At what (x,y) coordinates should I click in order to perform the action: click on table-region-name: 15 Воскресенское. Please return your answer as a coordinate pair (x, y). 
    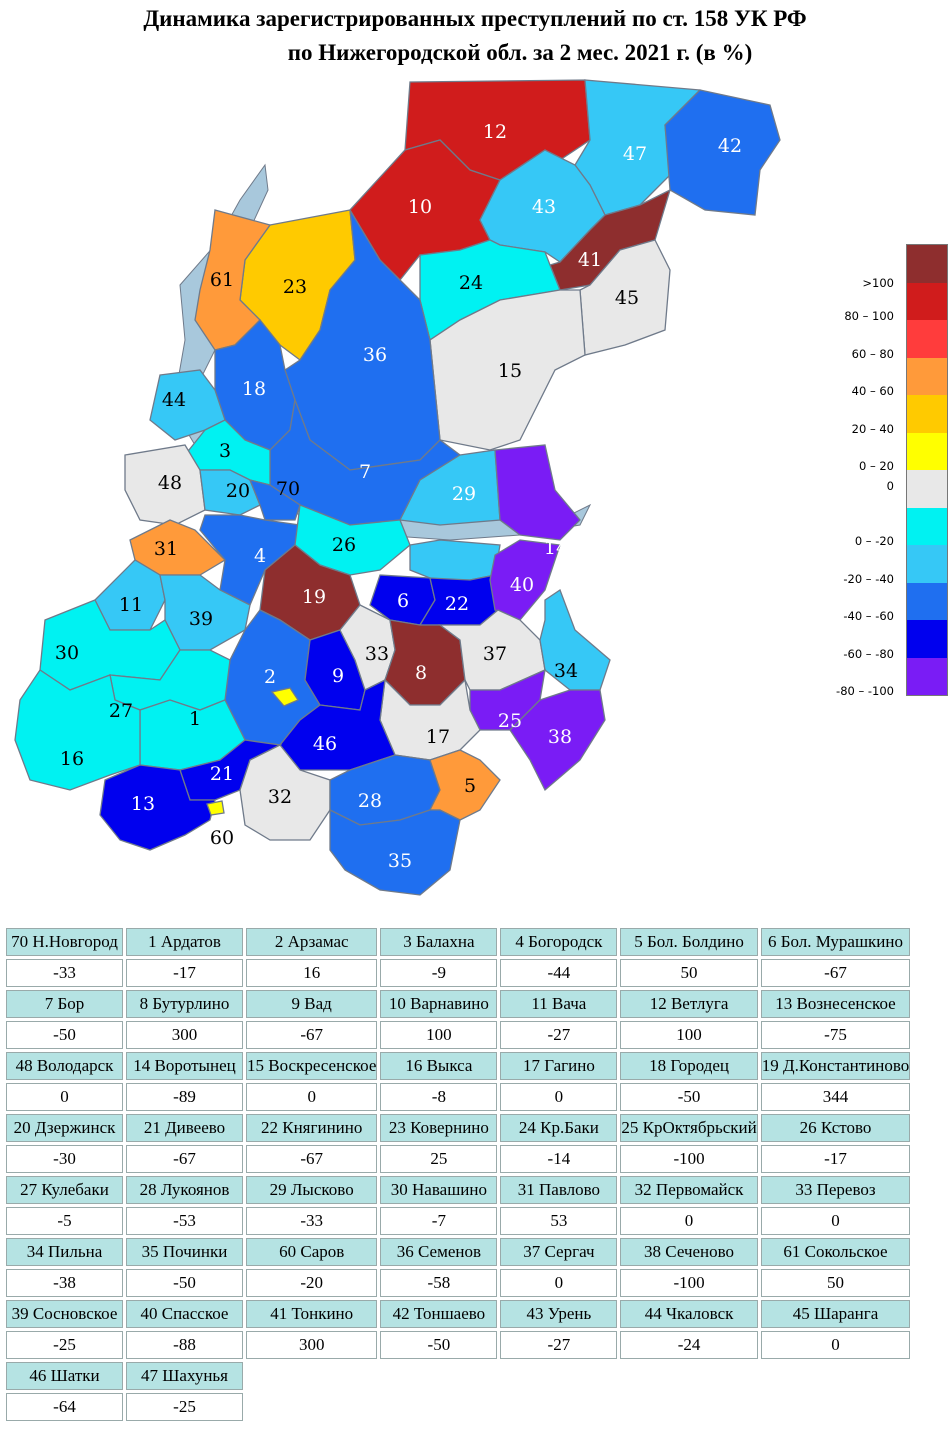
    Looking at the image, I should click on (312, 1066).